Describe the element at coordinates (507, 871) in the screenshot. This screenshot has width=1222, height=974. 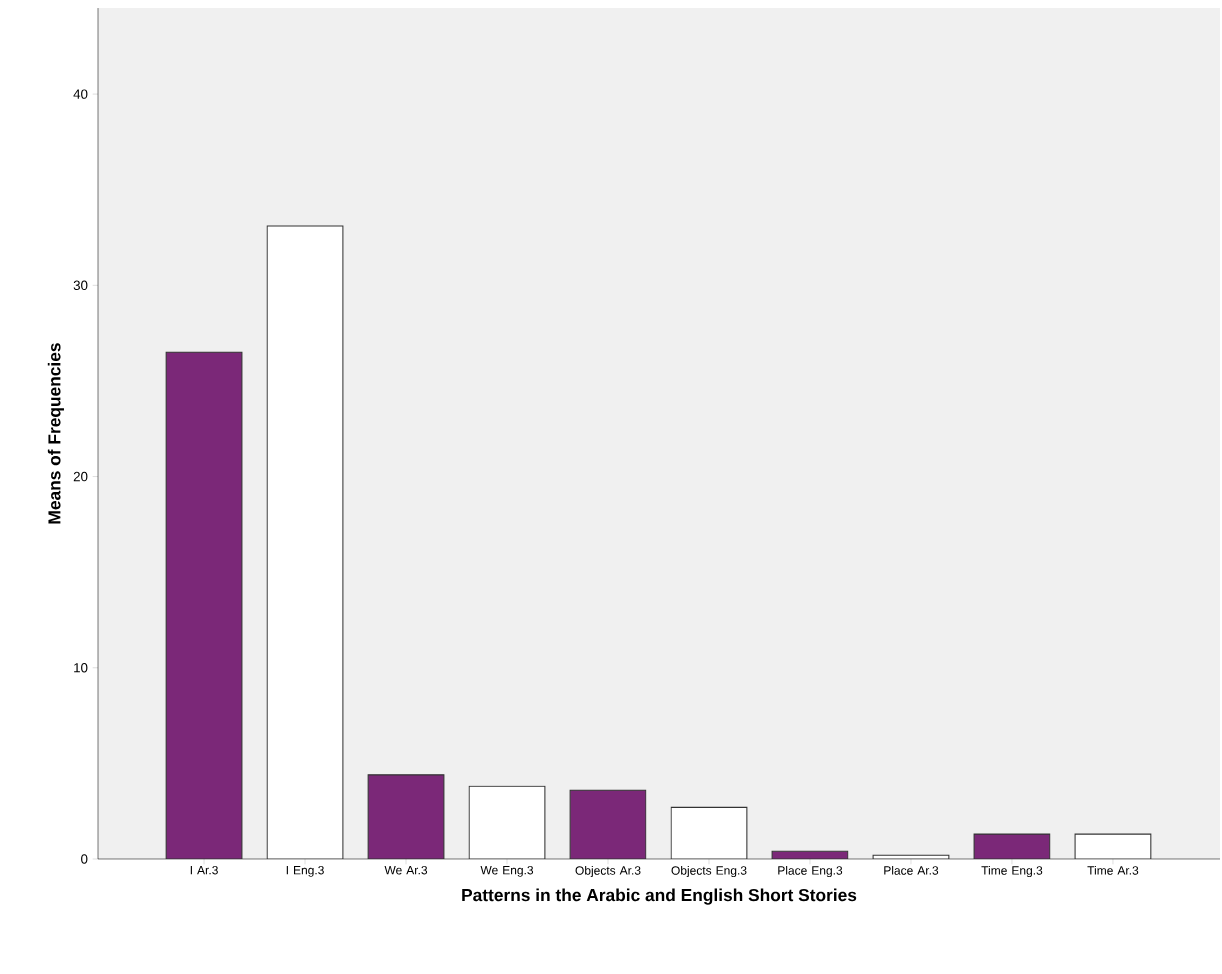
I see `x-tick-label: We Eng.3` at that location.